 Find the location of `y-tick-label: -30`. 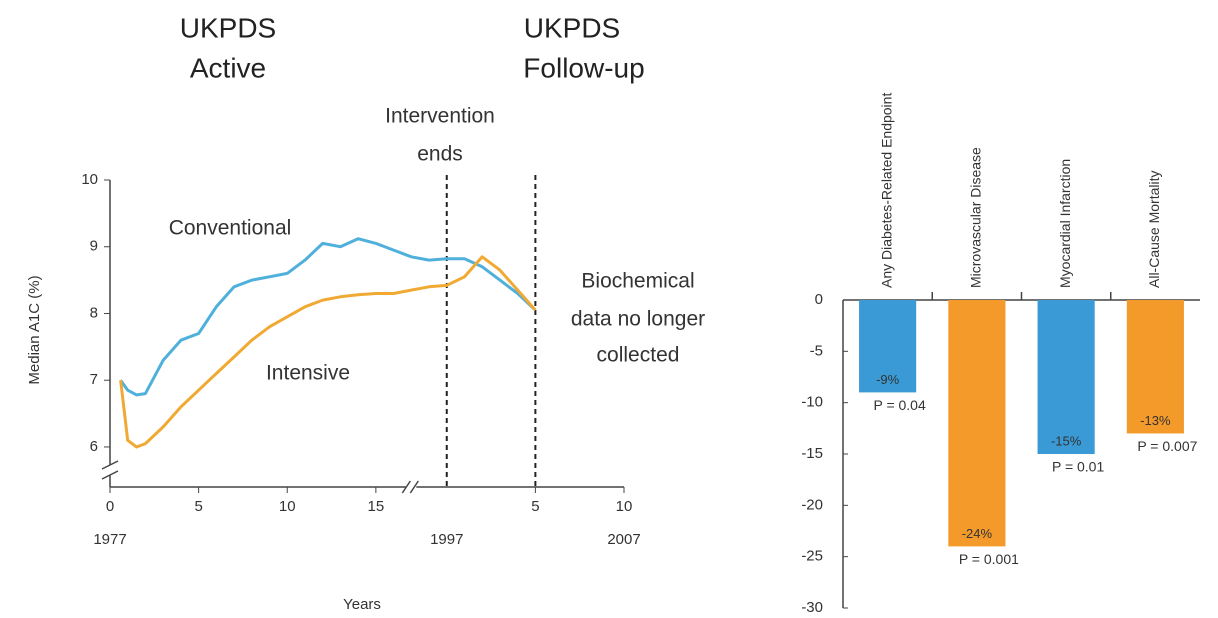

y-tick-label: -30 is located at coordinates (812, 607).